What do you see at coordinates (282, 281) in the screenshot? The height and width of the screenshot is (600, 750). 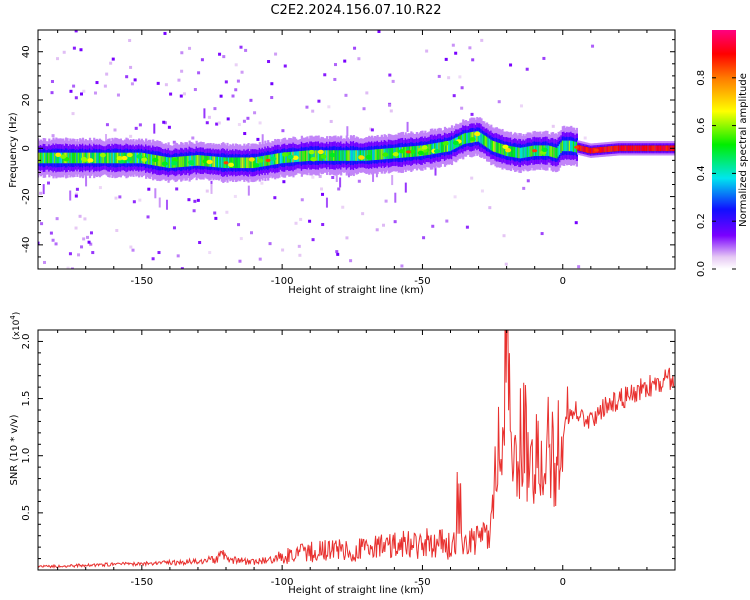 I see `spectrogram-xtick-label: -100` at bounding box center [282, 281].